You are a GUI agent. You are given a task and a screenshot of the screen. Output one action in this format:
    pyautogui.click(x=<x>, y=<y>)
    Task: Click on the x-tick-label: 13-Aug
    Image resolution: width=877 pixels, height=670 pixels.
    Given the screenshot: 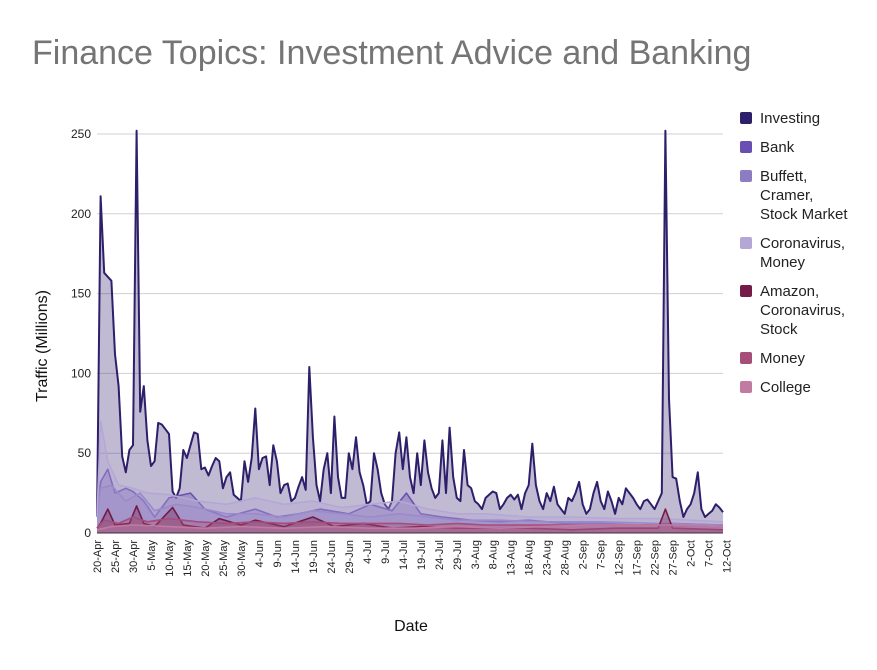 What is the action you would take?
    pyautogui.click(x=512, y=557)
    